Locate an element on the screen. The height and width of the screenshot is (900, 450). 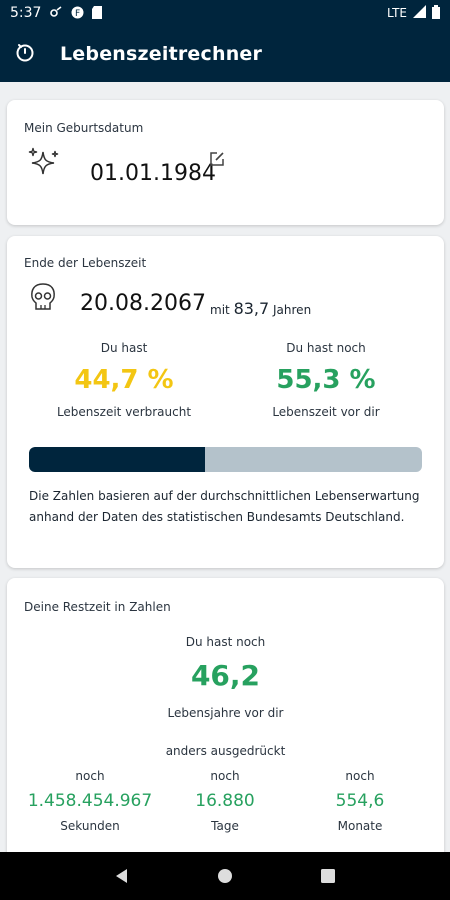
notification-icon is located at coordinates (56, 13).